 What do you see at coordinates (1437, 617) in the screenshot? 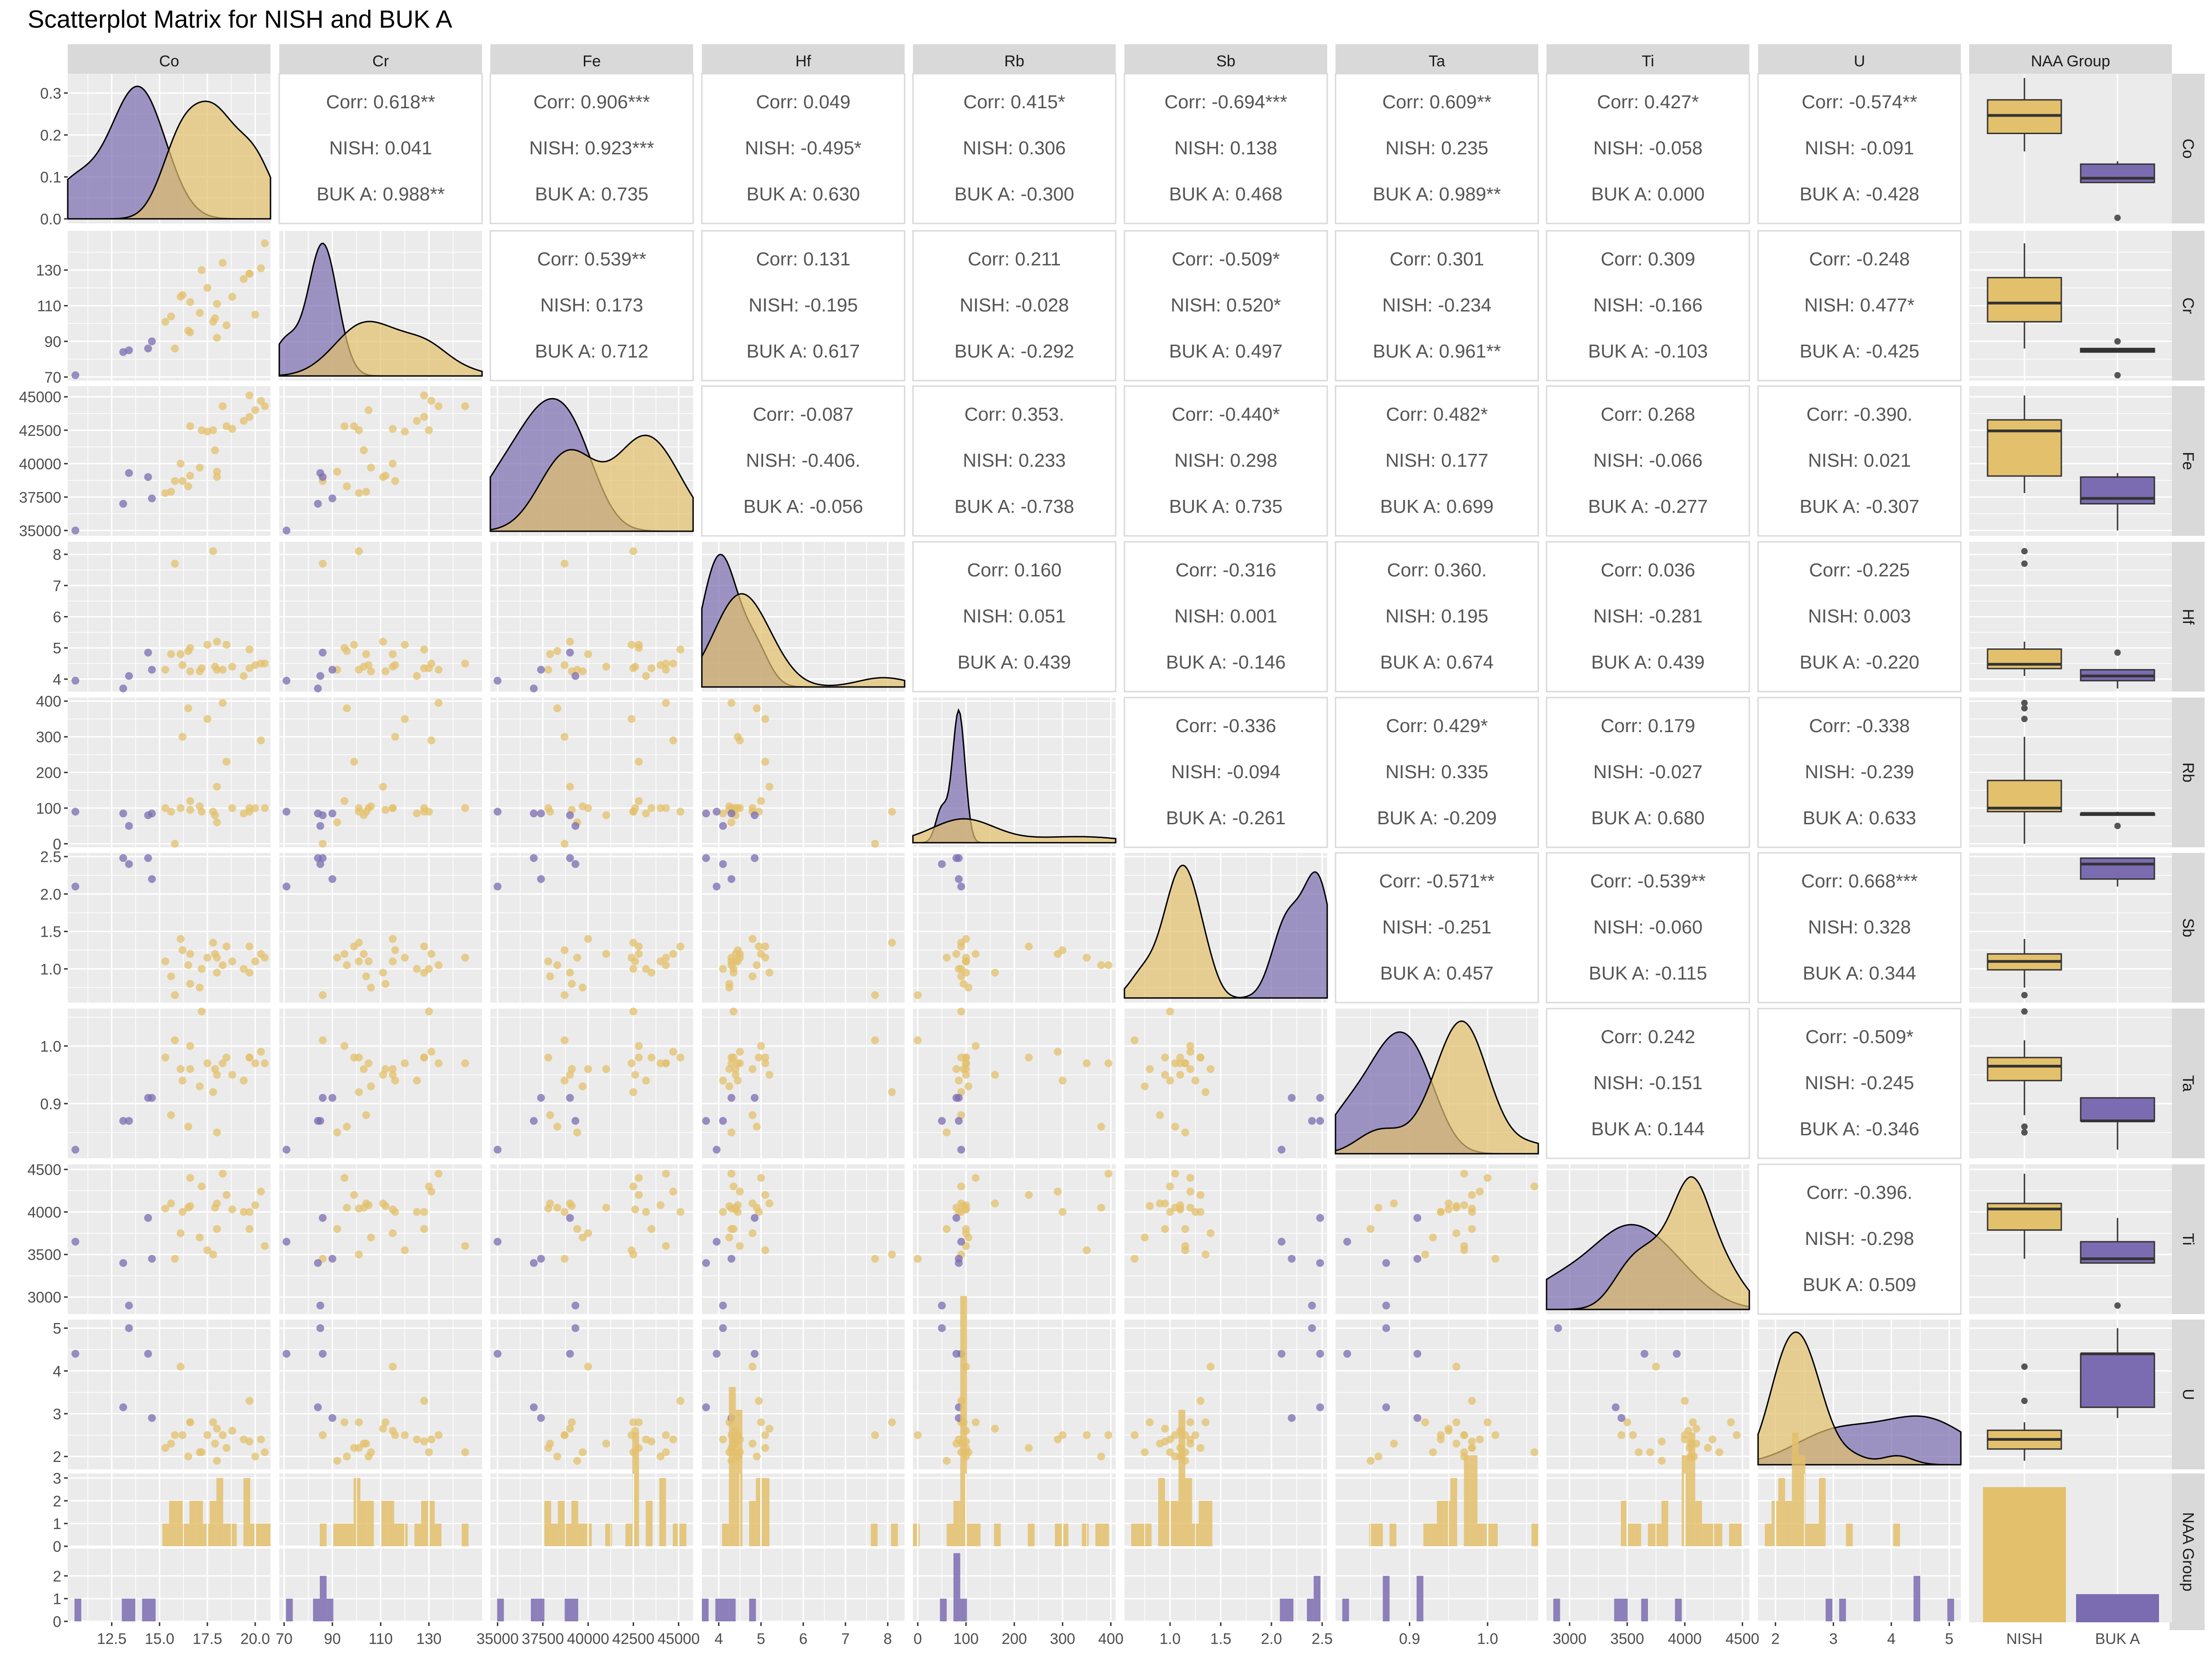
I see `corr-panel-hf-ta` at bounding box center [1437, 617].